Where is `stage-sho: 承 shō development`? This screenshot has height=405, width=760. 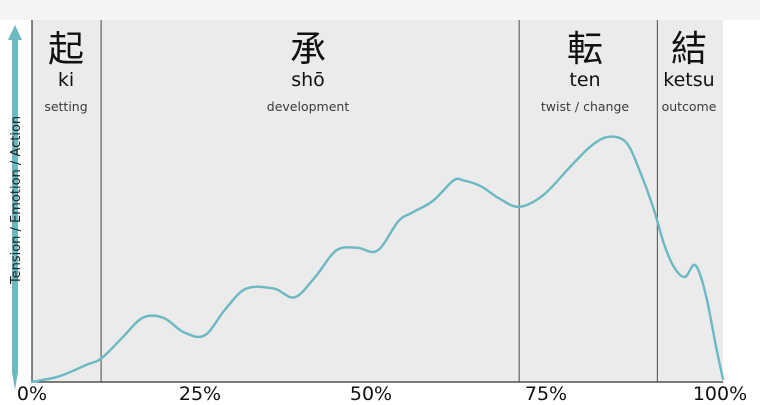 stage-sho: 承 shō development is located at coordinates (308, 71).